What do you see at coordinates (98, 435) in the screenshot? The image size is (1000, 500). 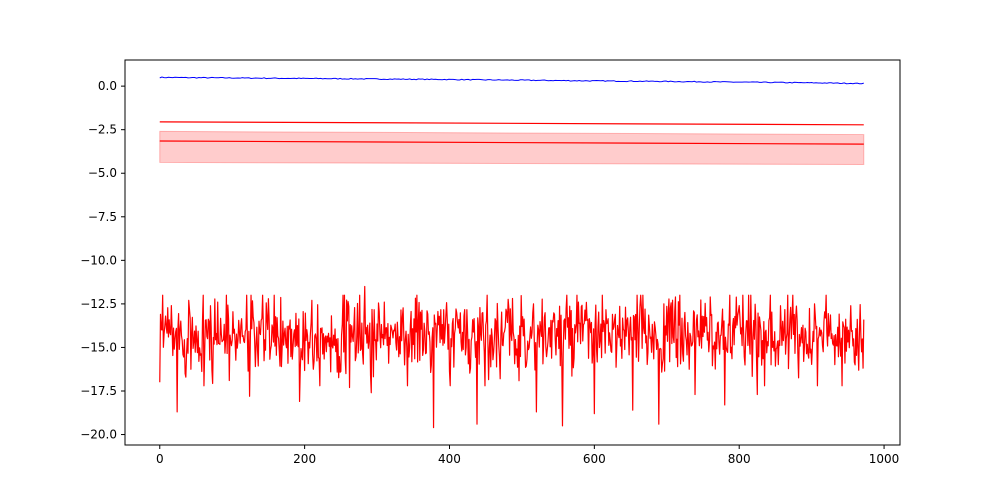 I see `y-tick-label: −20.0` at bounding box center [98, 435].